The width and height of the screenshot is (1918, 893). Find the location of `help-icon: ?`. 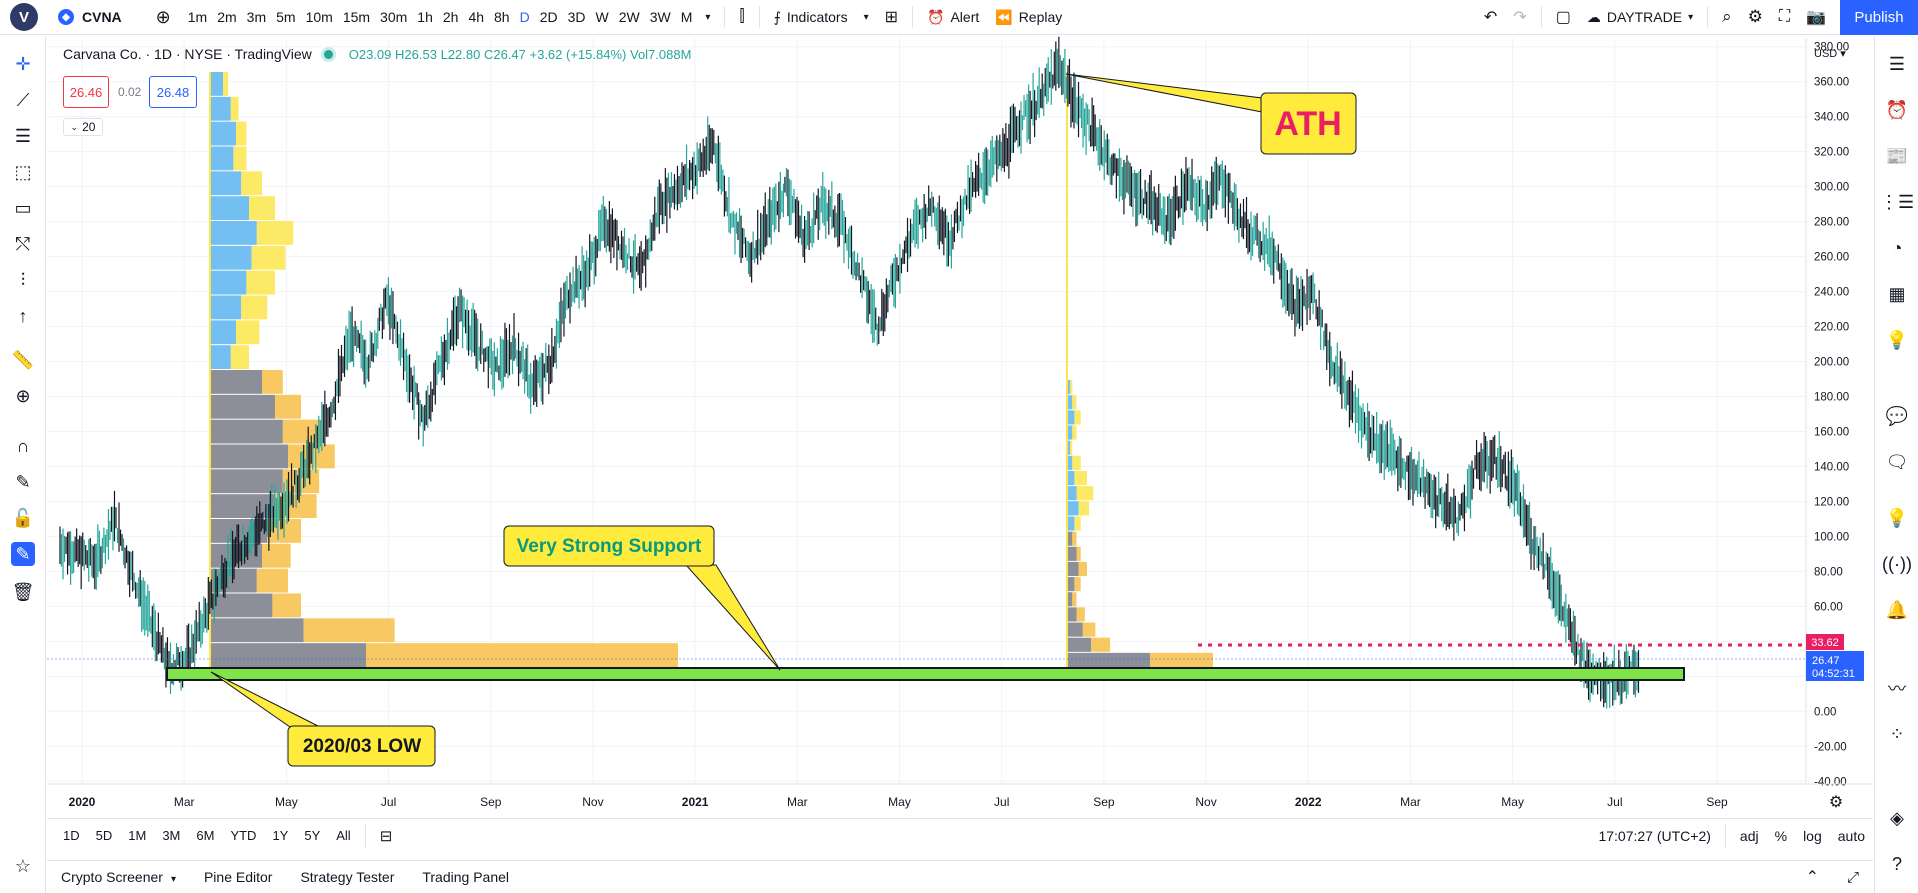

help-icon: ? is located at coordinates (1896, 863).